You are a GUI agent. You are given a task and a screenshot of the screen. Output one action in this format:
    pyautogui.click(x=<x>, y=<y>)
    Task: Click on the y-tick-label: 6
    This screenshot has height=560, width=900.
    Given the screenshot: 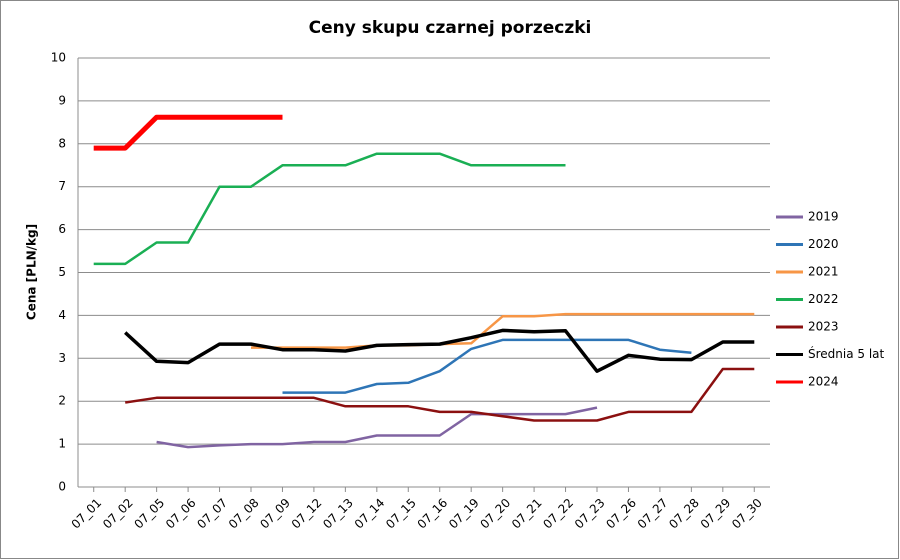 What is the action you would take?
    pyautogui.click(x=62, y=229)
    